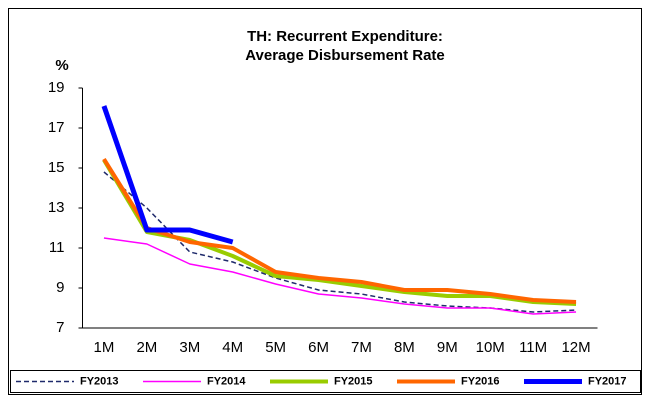 Image resolution: width=649 pixels, height=400 pixels. Describe the element at coordinates (146, 347) in the screenshot. I see `x-tick-label: 2M` at that location.